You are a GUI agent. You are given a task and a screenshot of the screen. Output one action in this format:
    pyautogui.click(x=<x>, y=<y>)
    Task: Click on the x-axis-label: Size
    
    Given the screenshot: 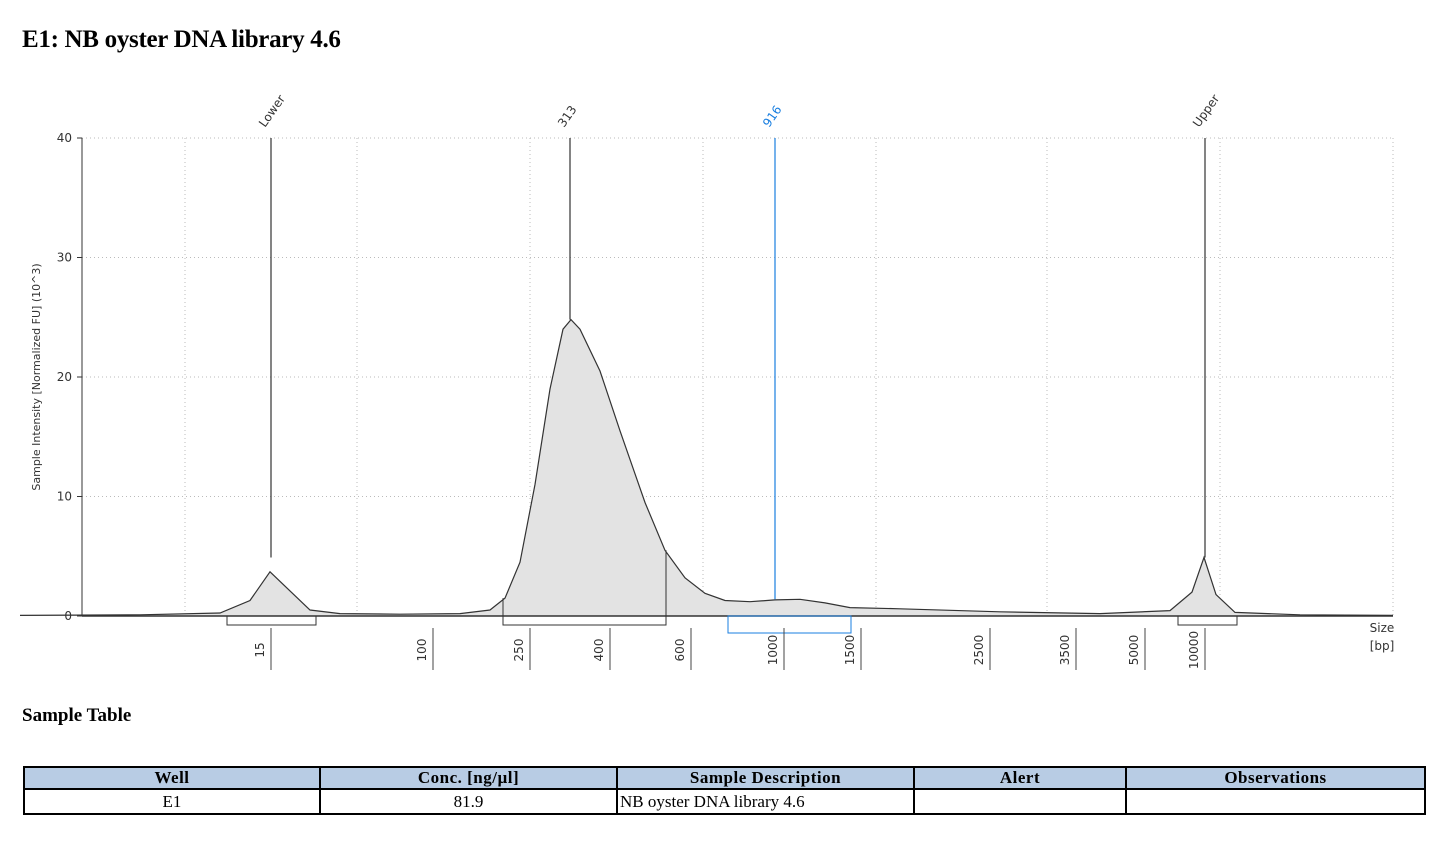 What is the action you would take?
    pyautogui.click(x=1382, y=628)
    